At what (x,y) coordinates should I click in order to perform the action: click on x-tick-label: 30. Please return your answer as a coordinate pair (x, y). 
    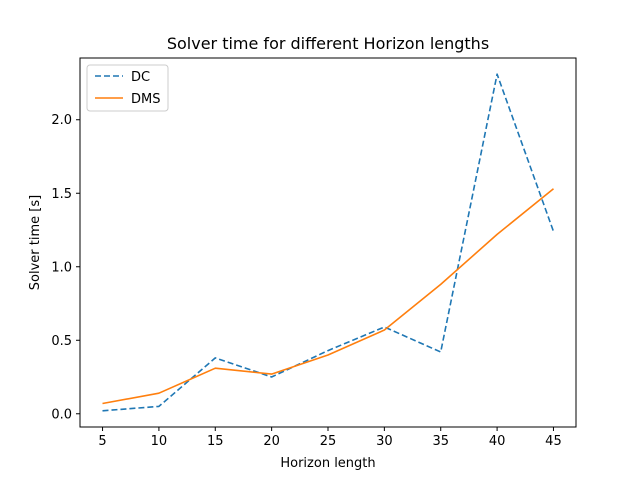
    Looking at the image, I should click on (384, 441).